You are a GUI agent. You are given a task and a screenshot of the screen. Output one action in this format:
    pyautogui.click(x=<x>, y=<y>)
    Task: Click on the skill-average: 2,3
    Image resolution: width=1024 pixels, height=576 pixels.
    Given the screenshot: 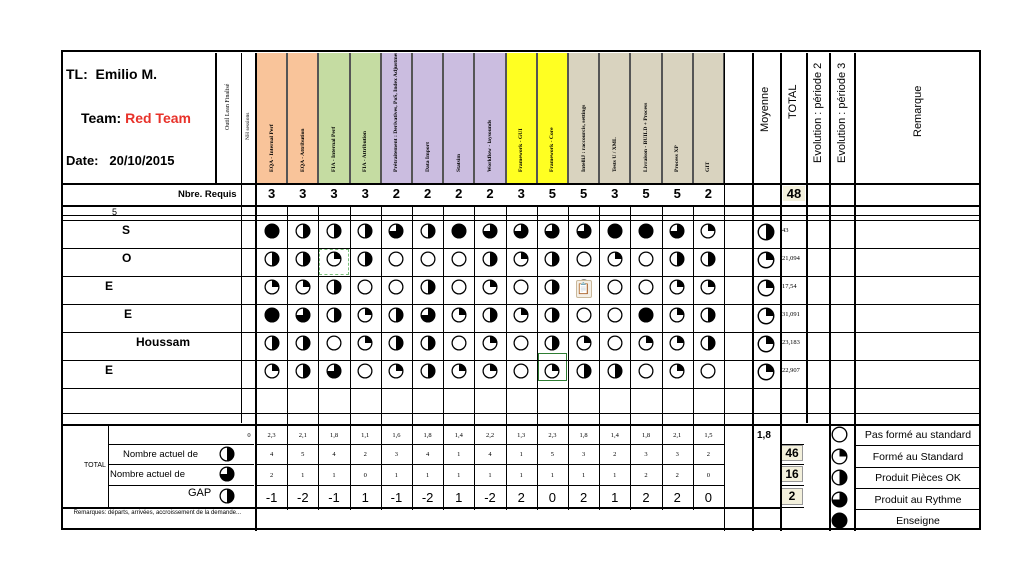 What is the action you would take?
    pyautogui.click(x=552, y=435)
    